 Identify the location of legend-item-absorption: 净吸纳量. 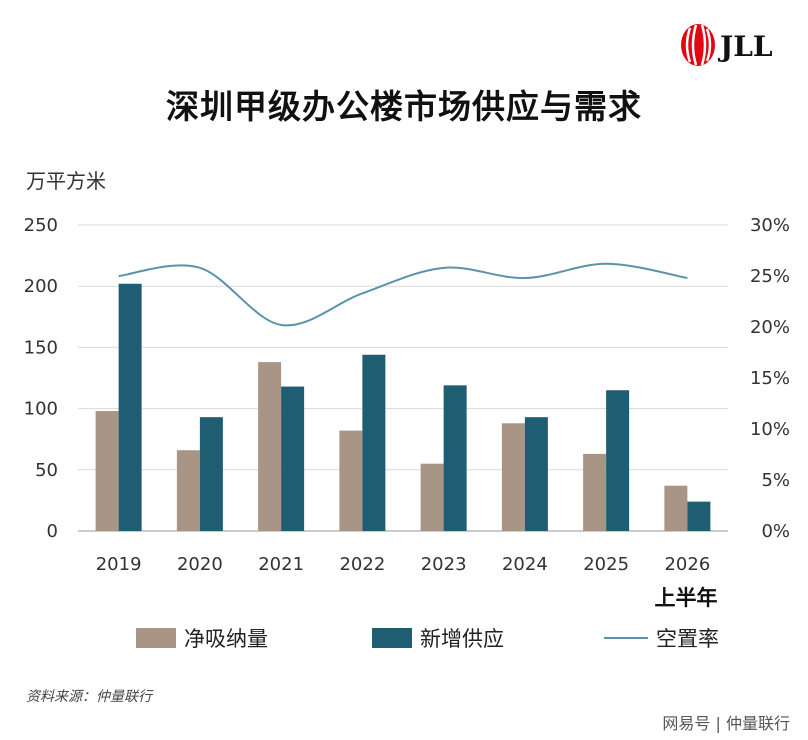
(202, 638).